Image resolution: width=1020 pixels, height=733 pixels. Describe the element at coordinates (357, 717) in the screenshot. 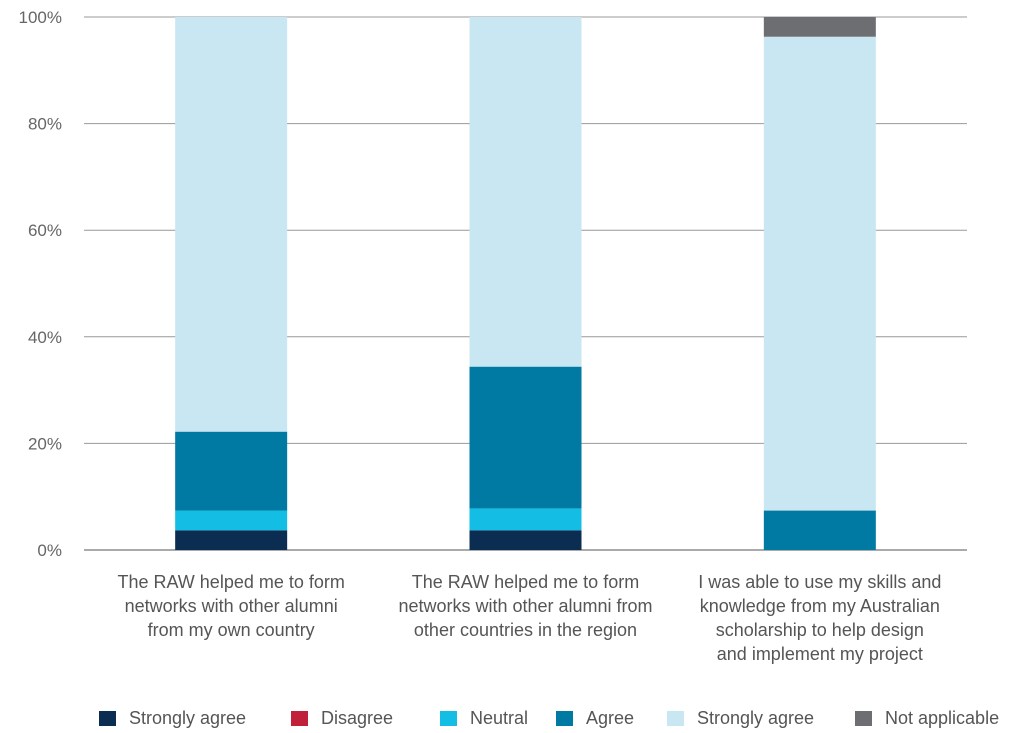

I see `legend-label: Disagree` at that location.